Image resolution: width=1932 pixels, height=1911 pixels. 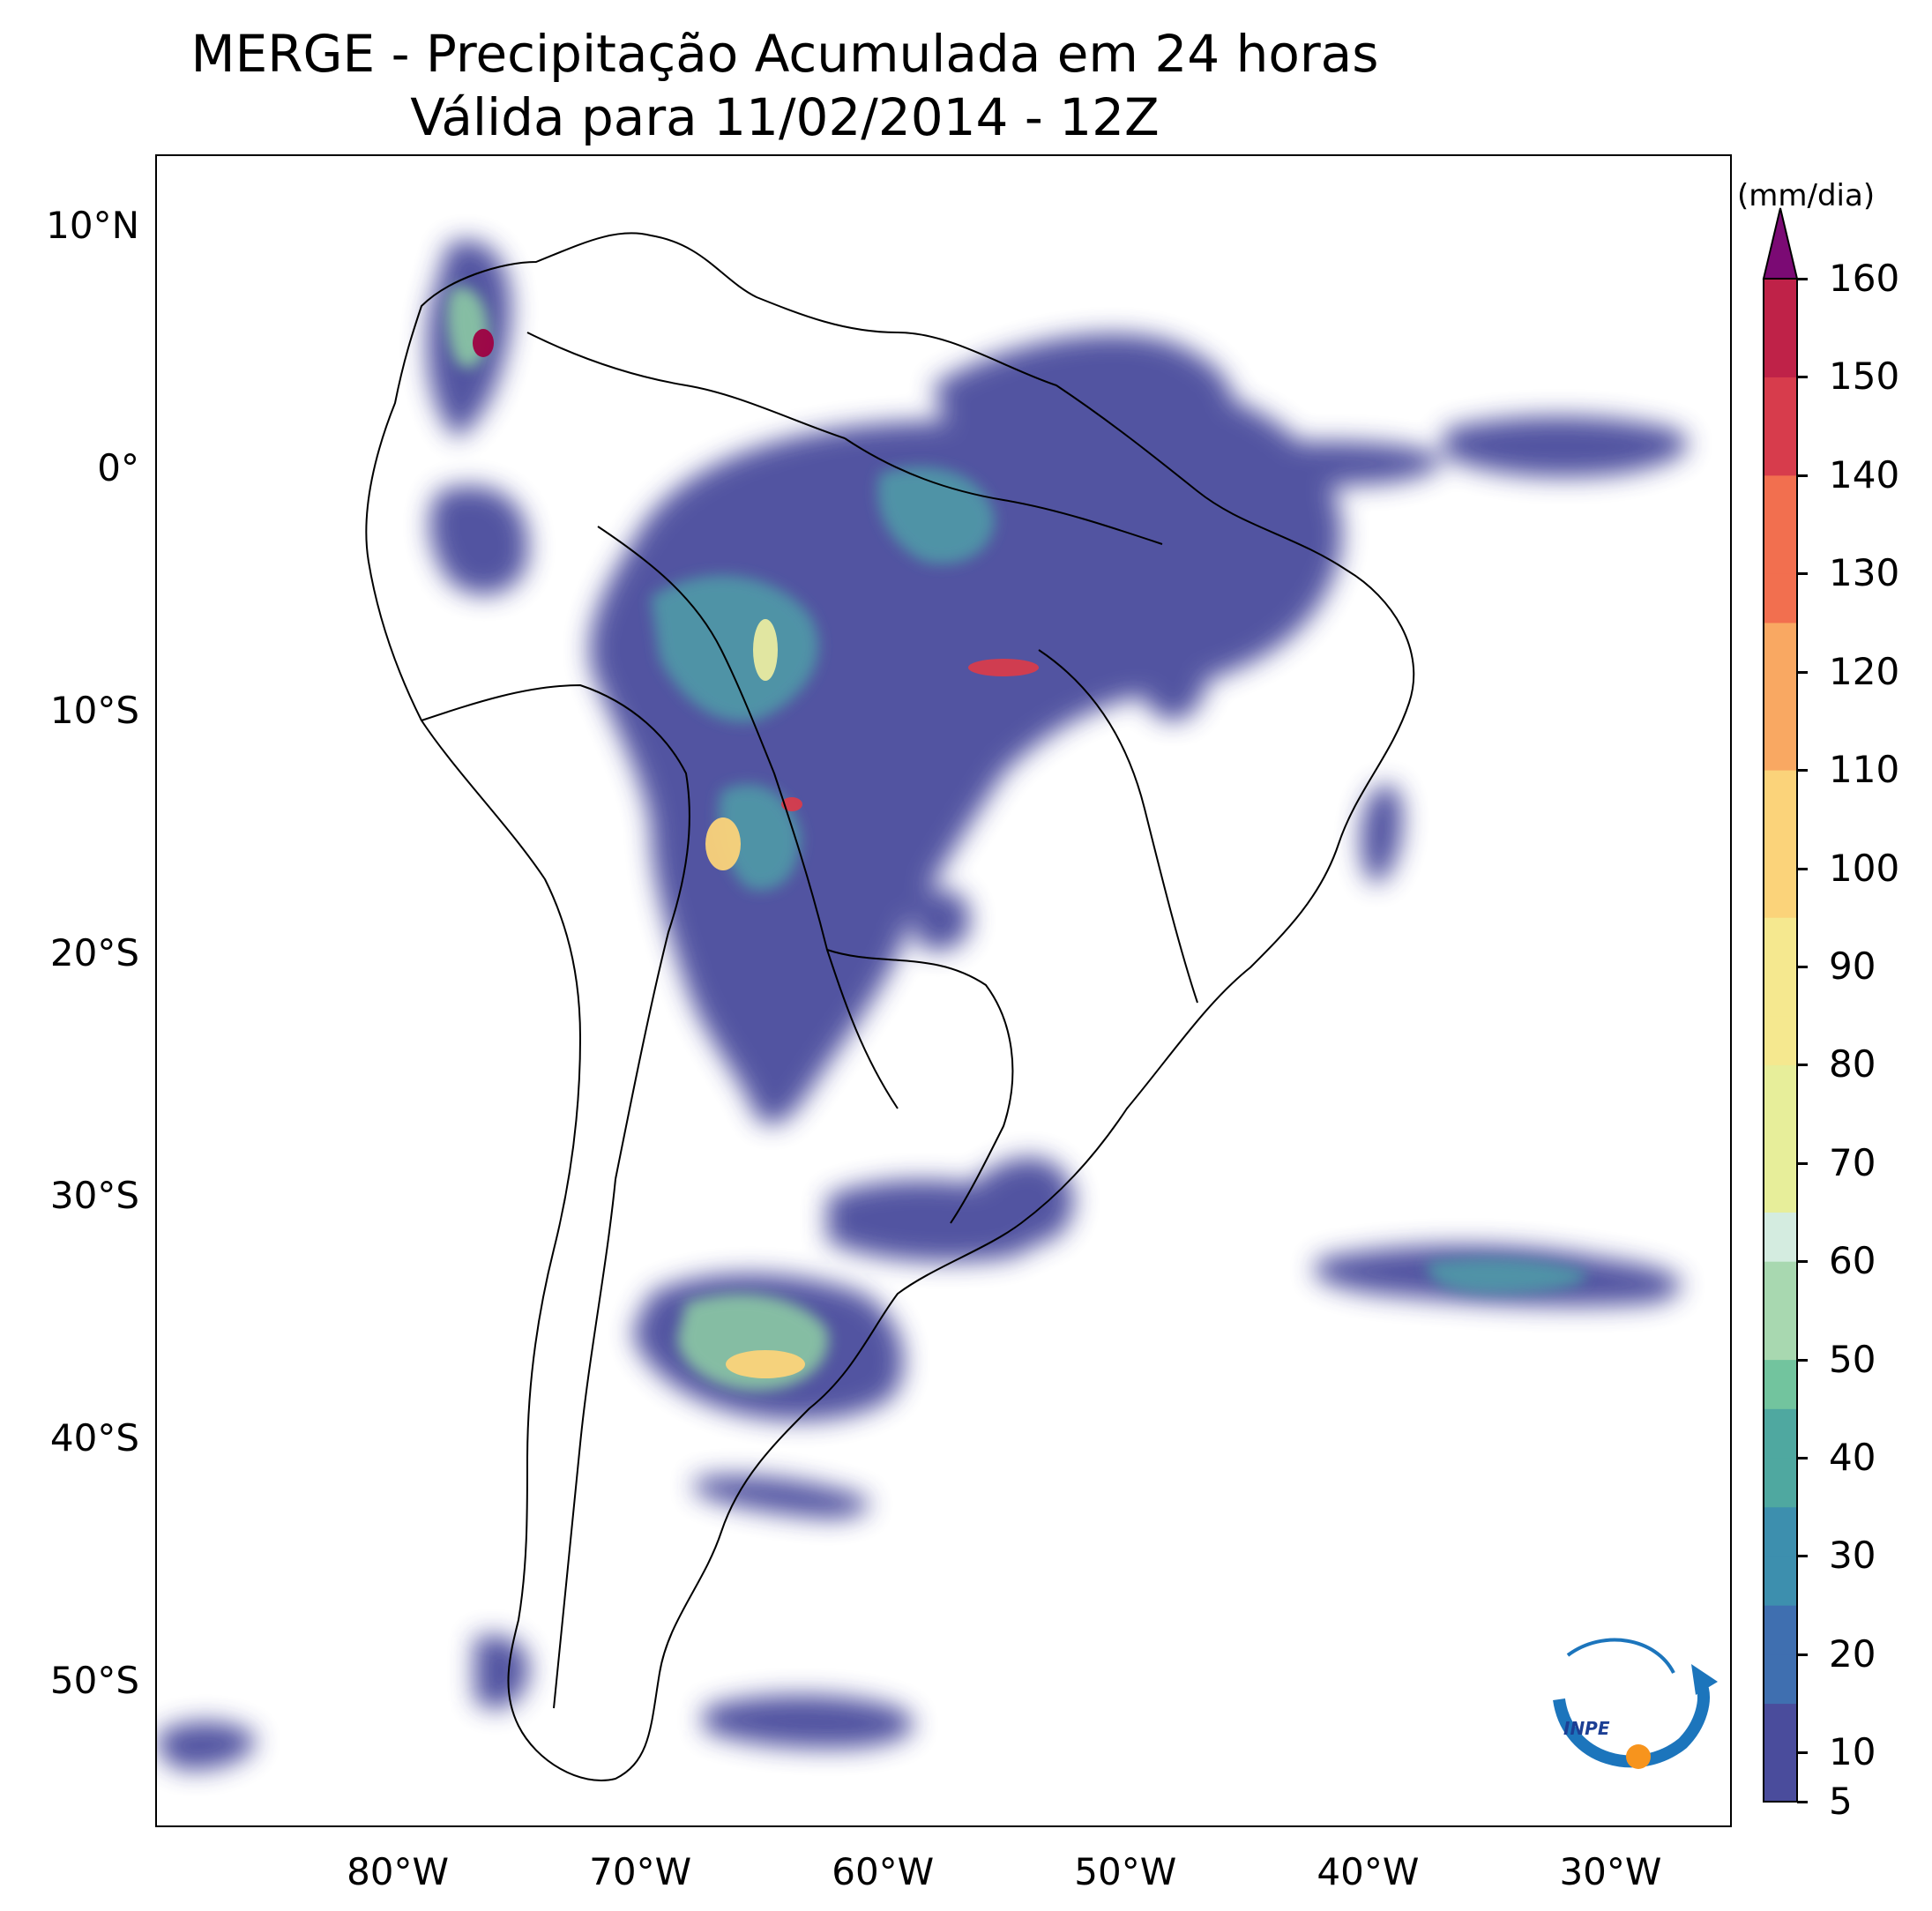 I want to click on colorbar-tick-label: 40, so click(x=1852, y=1458).